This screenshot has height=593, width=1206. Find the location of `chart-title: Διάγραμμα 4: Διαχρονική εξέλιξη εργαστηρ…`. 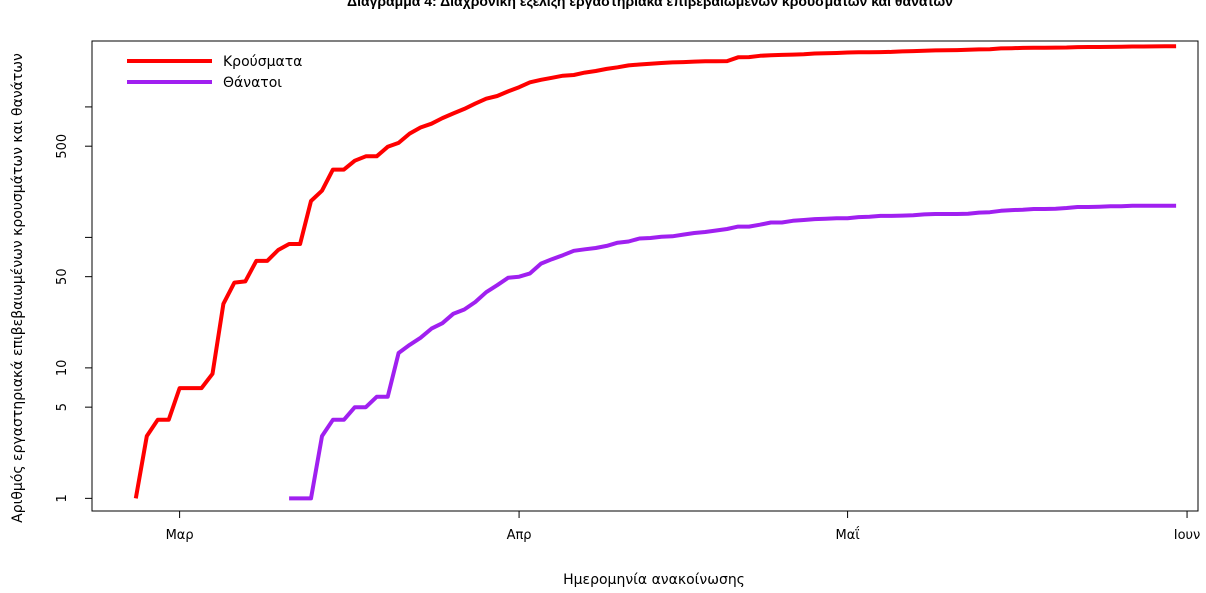

chart-title: Διάγραμμα 4: Διαχρονική εξέλιξη εργαστηρ… is located at coordinates (650, 4).